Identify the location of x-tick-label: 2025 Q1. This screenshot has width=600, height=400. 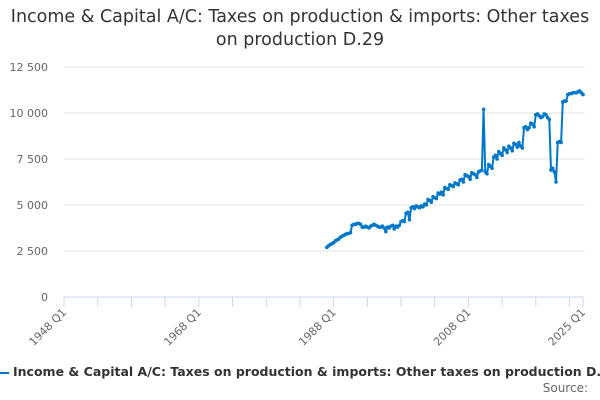
(567, 327).